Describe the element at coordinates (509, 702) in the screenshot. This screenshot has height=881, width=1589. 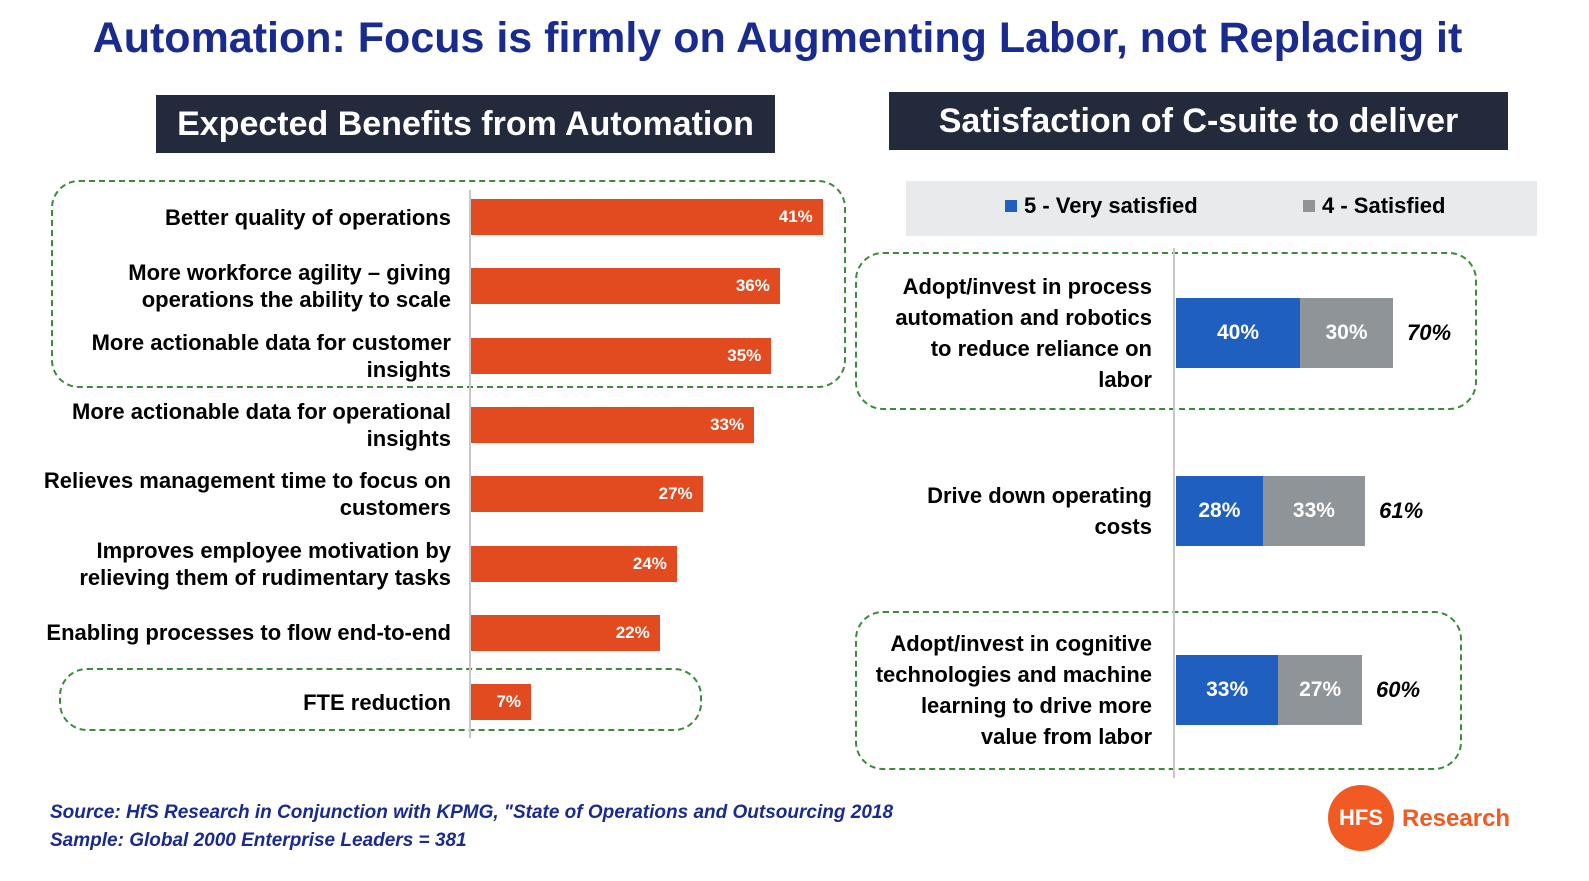
I see `benefit-value-label: 7%` at that location.